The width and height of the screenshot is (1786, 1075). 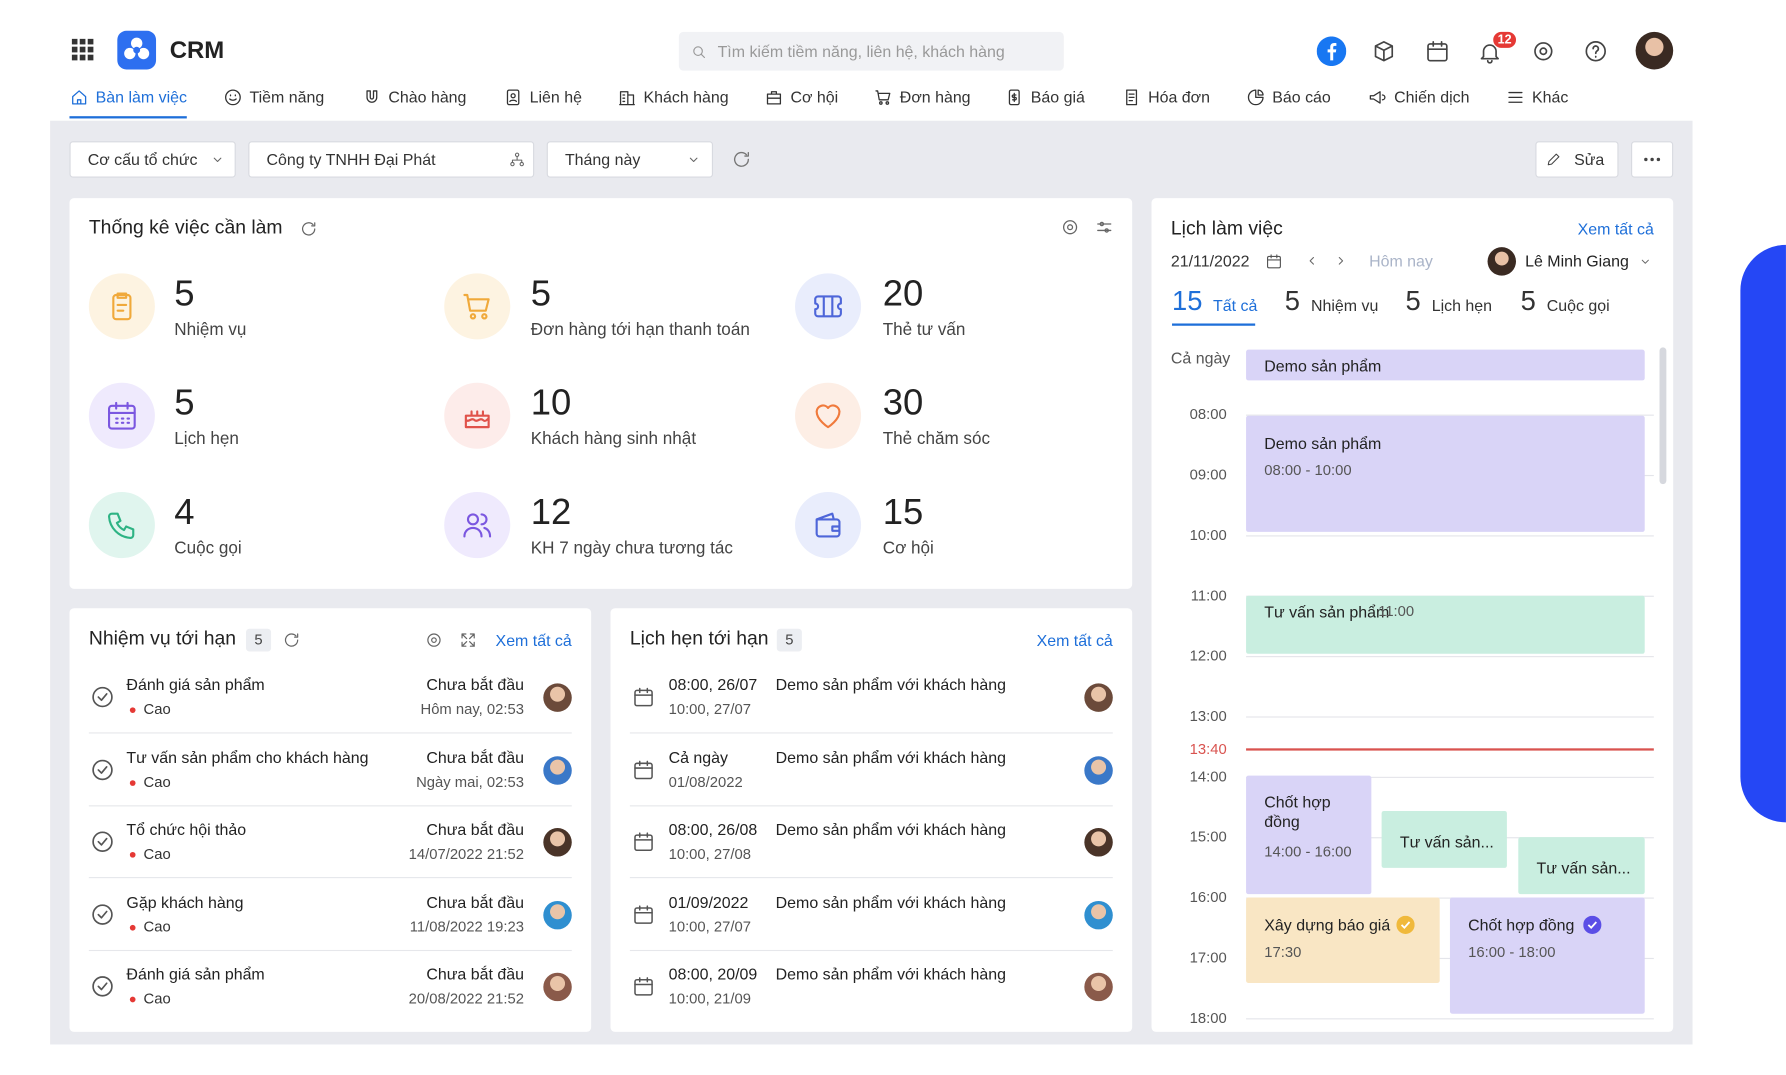 I want to click on stat-label: Lịch hẹn, so click(x=206, y=439).